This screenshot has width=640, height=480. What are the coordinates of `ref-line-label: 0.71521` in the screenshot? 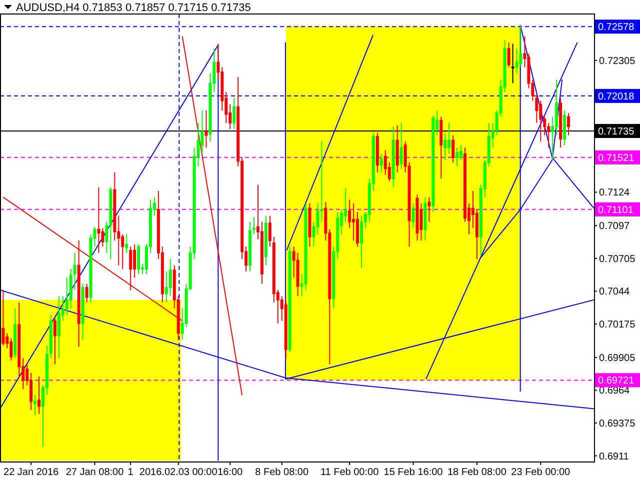 It's located at (616, 158).